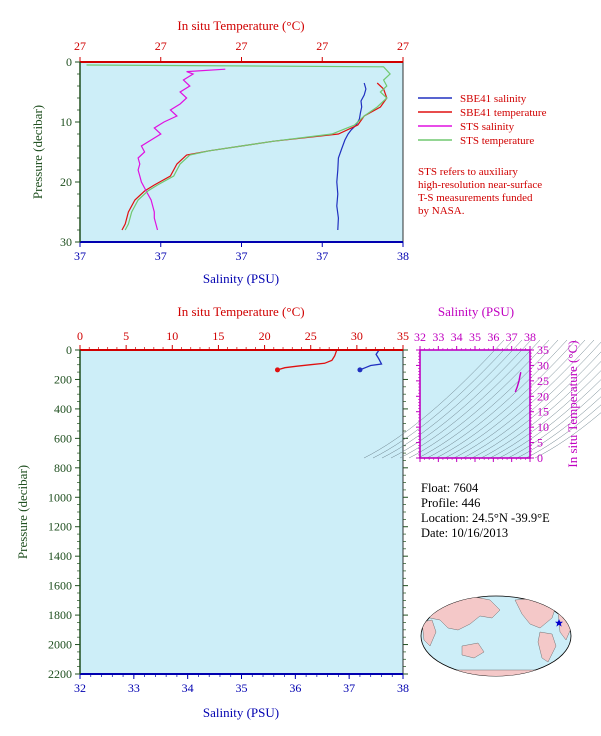  What do you see at coordinates (60, 615) in the screenshot?
I see `bottom-pressure-tick-label: 1800` at bounding box center [60, 615].